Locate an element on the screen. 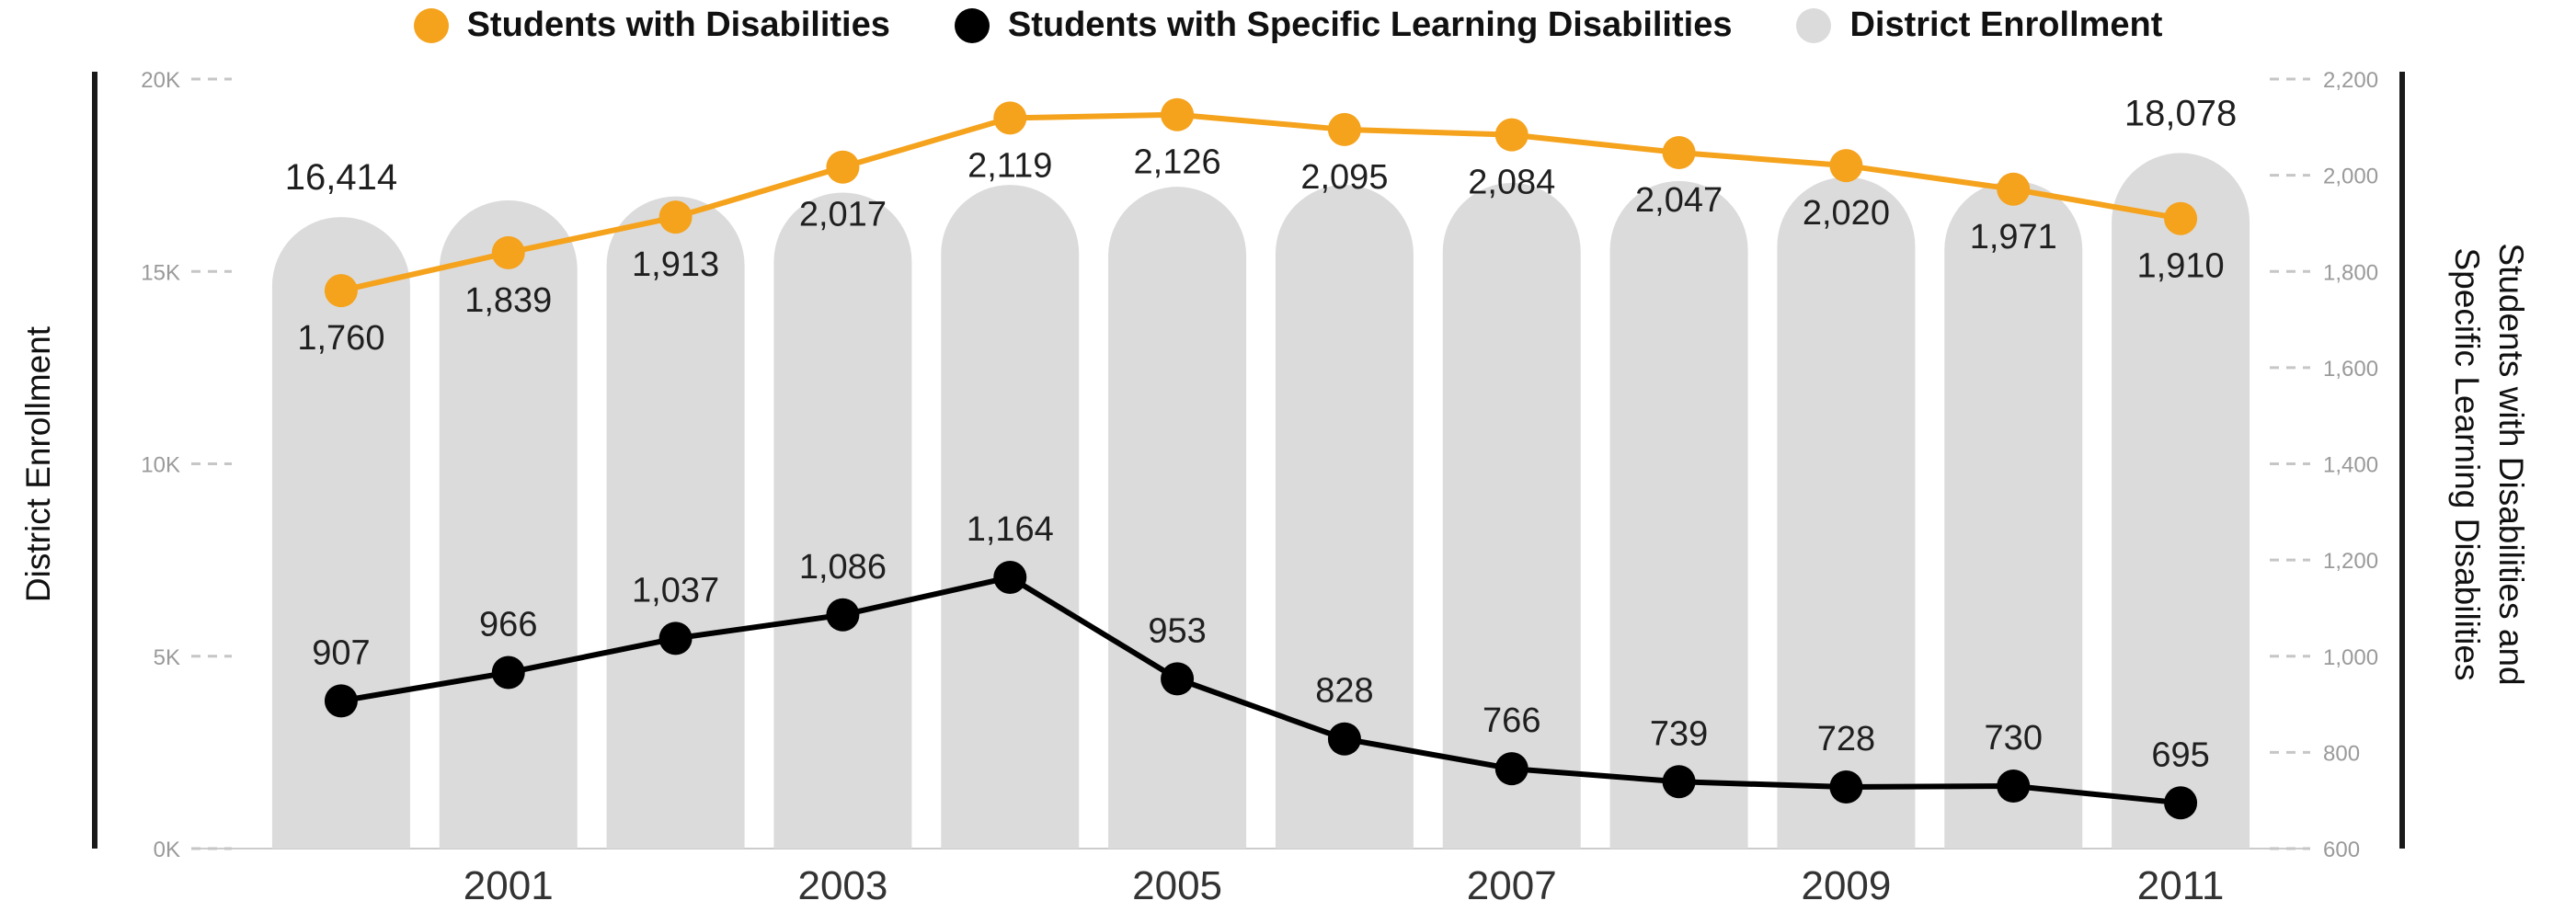 The height and width of the screenshot is (912, 2576). data-label: 2,084 is located at coordinates (1511, 183).